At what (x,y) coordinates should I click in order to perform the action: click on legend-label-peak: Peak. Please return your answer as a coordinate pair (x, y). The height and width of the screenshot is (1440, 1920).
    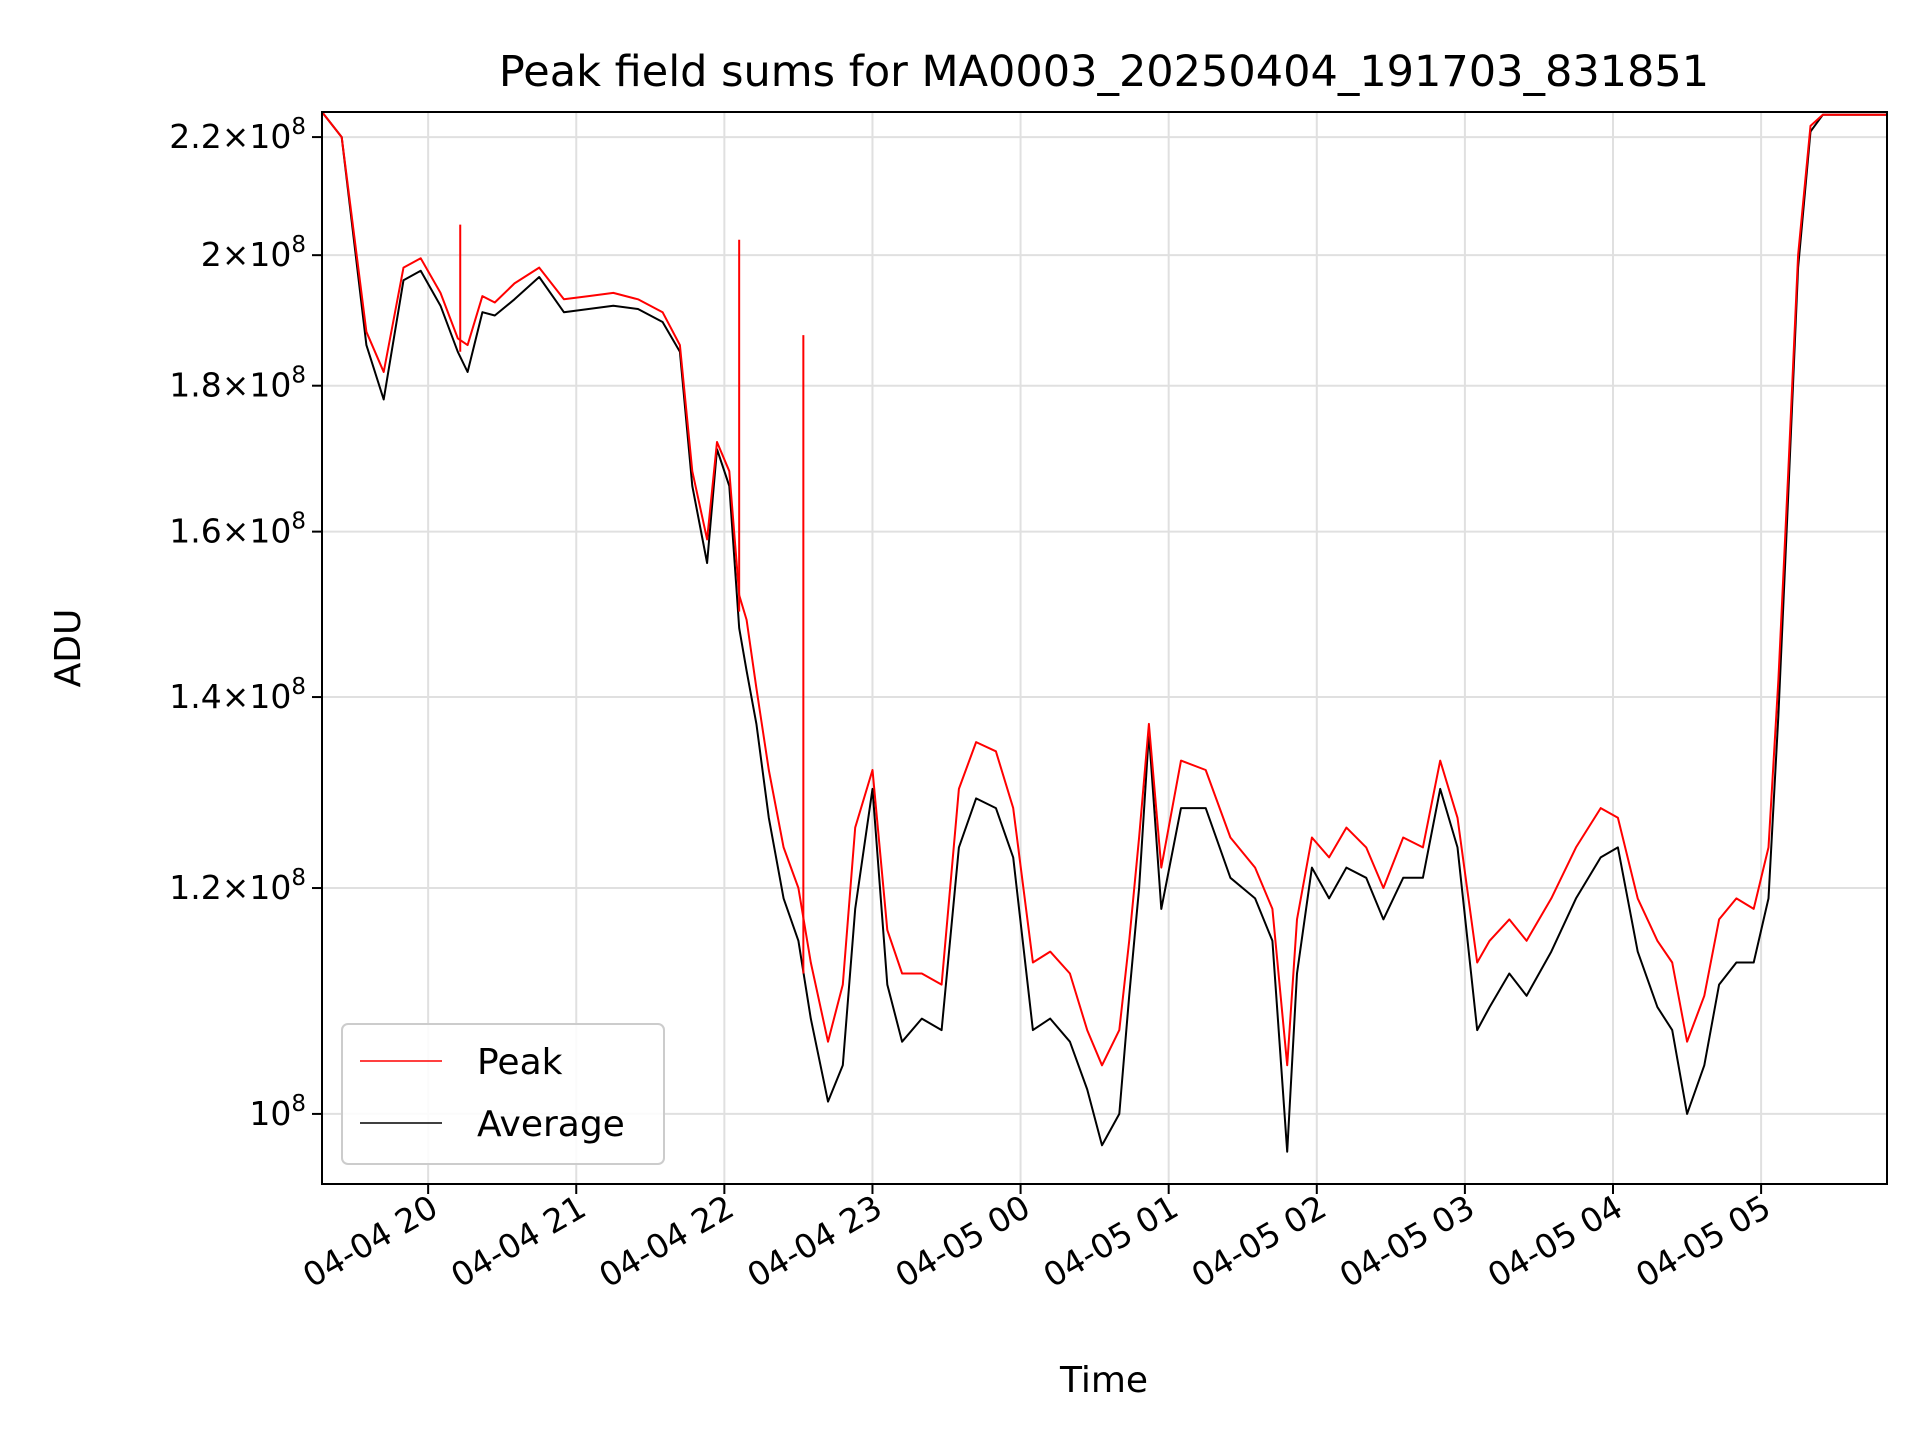
    Looking at the image, I should click on (520, 1062).